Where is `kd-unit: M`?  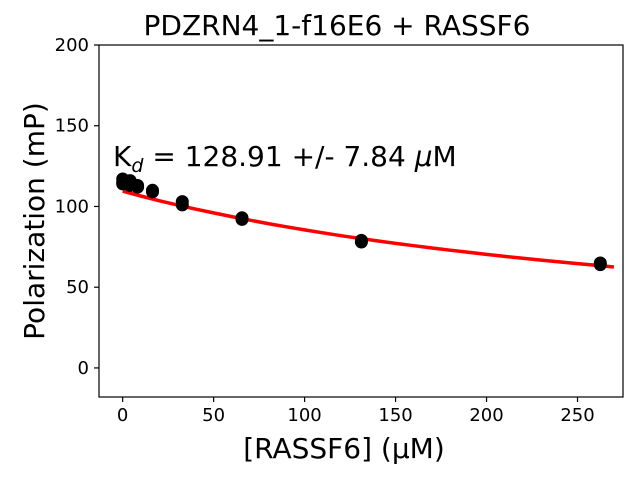
kd-unit: M is located at coordinates (445, 156).